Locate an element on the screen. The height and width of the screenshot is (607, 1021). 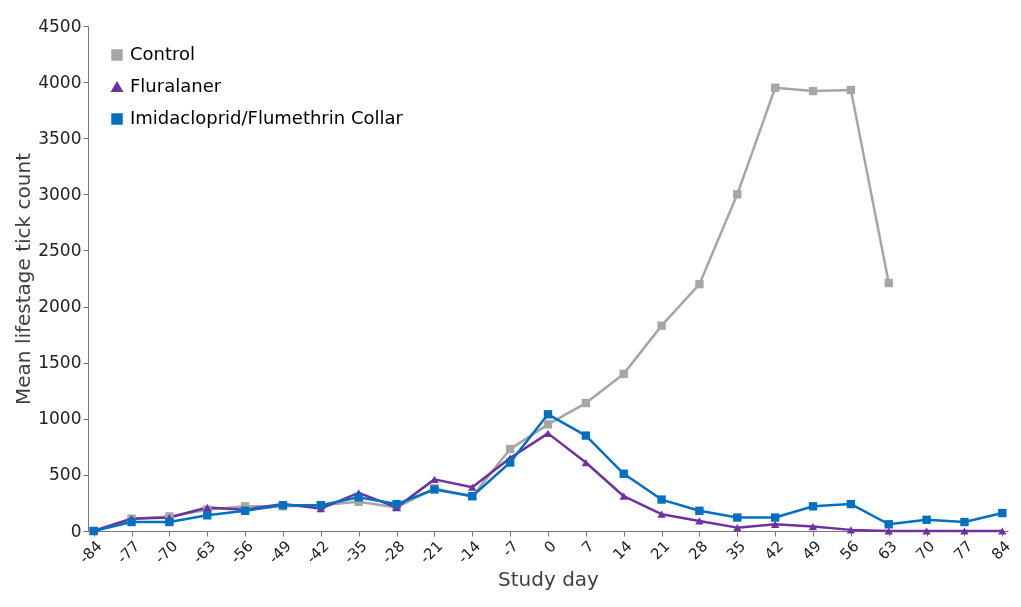
y-tick-label: 2000 is located at coordinates (60, 306).